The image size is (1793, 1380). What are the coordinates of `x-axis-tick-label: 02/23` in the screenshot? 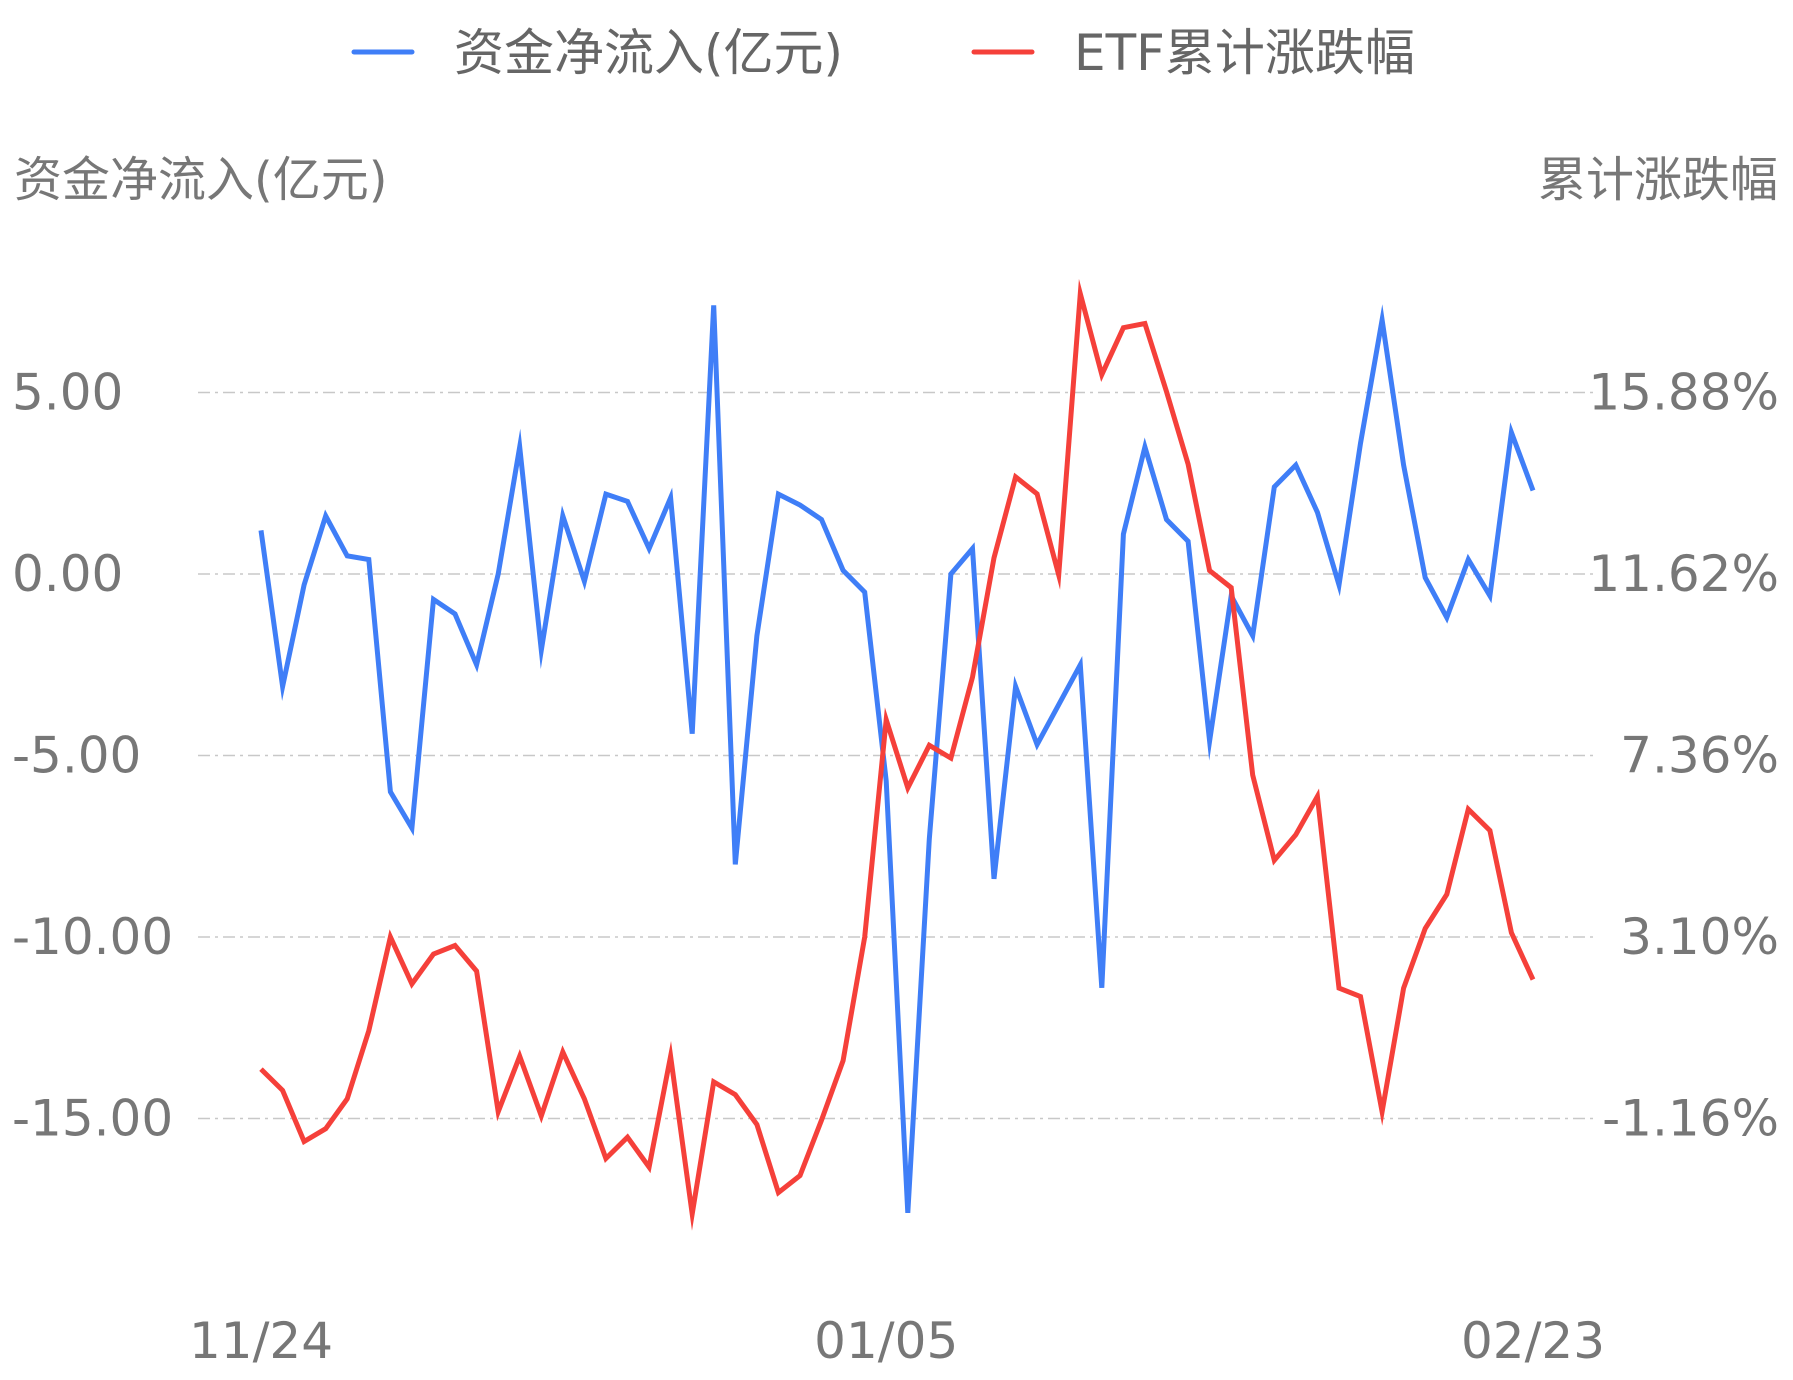 It's located at (1533, 1341).